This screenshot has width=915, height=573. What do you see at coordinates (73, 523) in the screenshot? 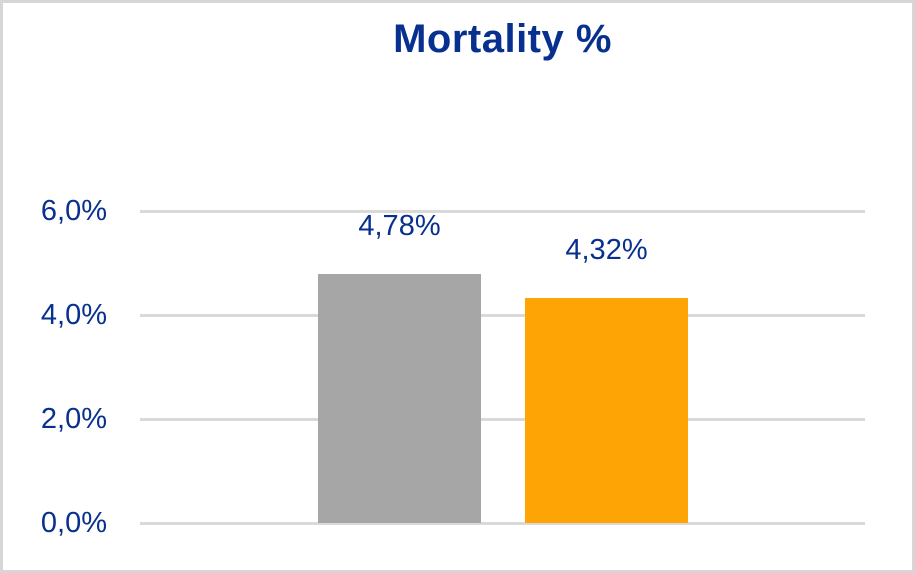
I see `y-tick-label-0: 0,0%` at bounding box center [73, 523].